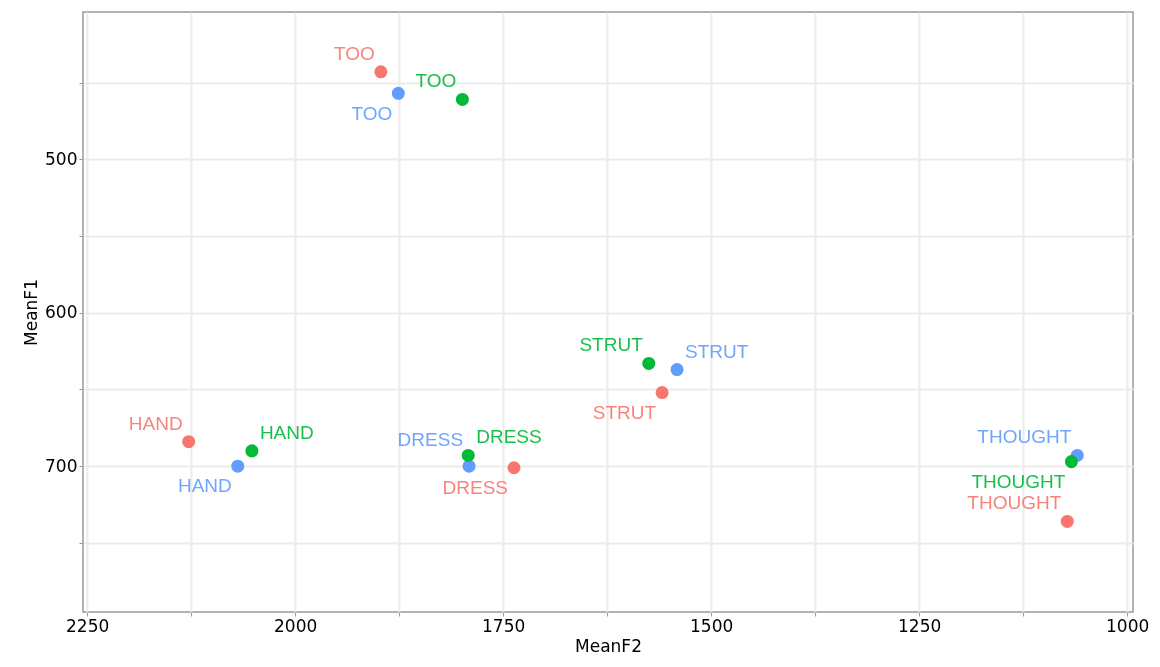  Describe the element at coordinates (504, 625) in the screenshot. I see `x-tick-label: 1750` at that location.